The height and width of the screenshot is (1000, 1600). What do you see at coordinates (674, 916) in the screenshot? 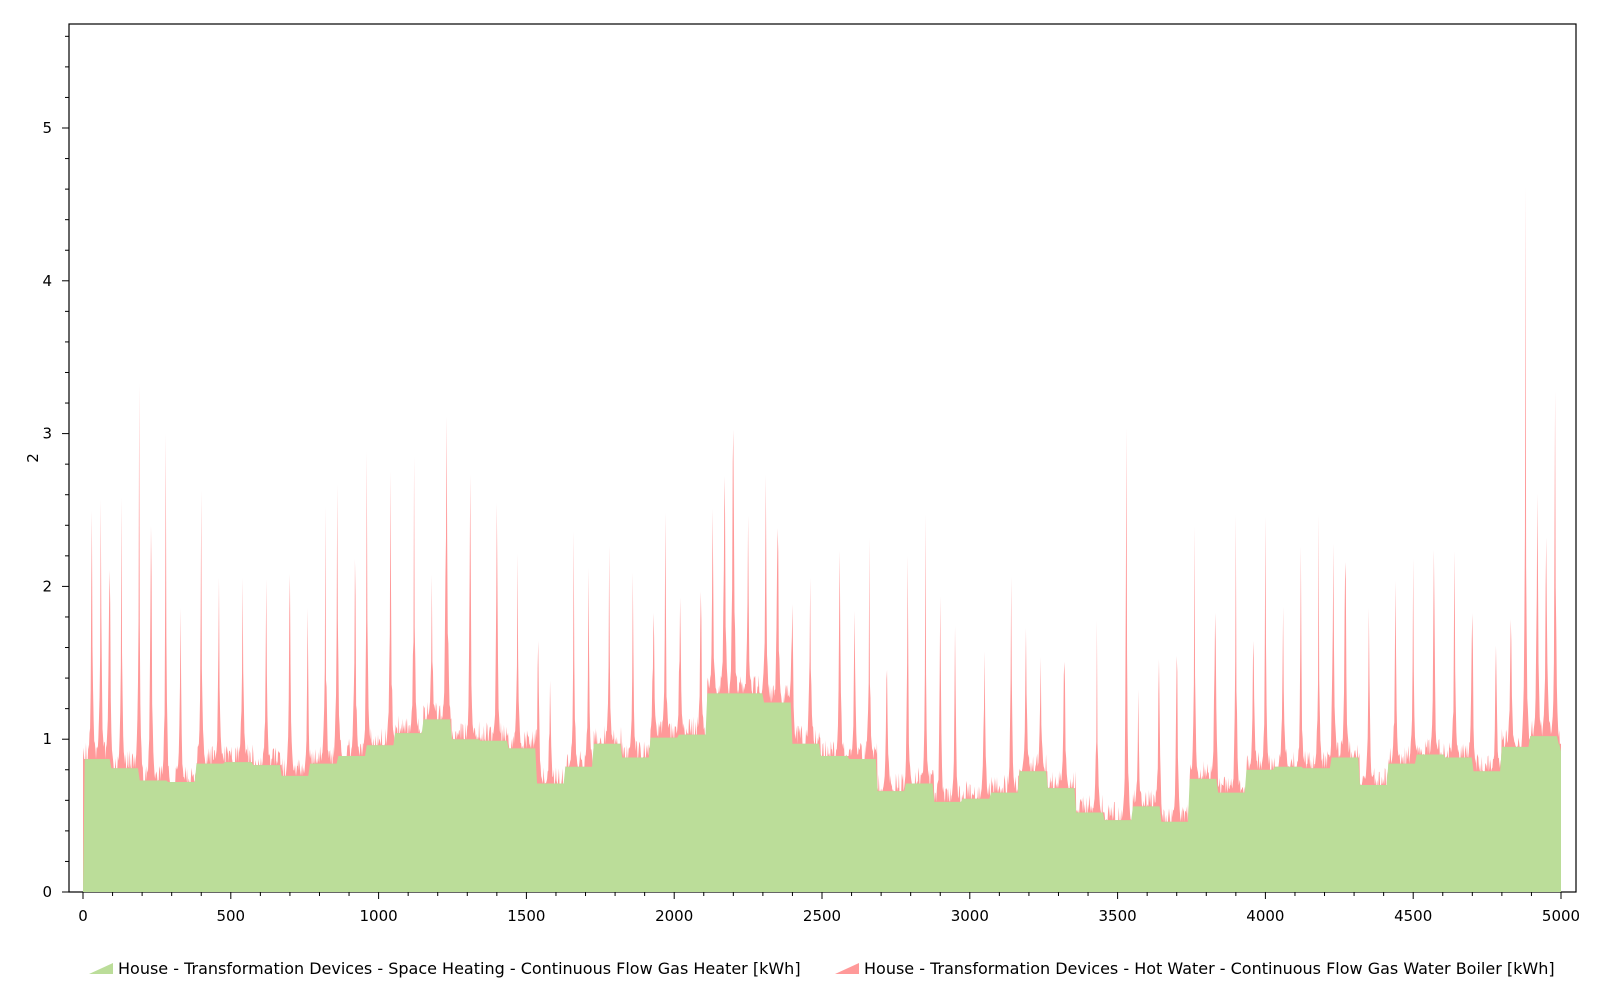
I see `x-tick-label: 2000` at bounding box center [674, 916].